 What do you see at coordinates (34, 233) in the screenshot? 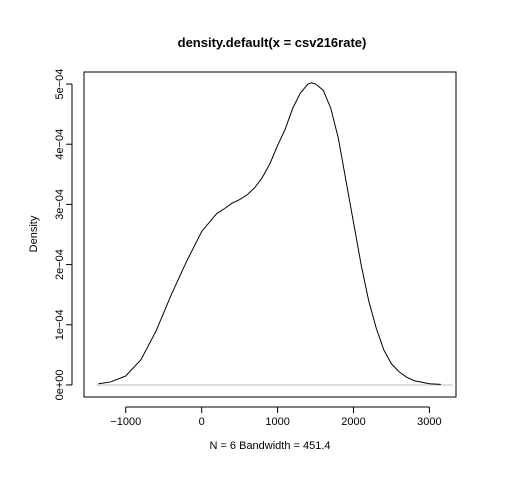
I see `y-axis-label: Density` at bounding box center [34, 233].